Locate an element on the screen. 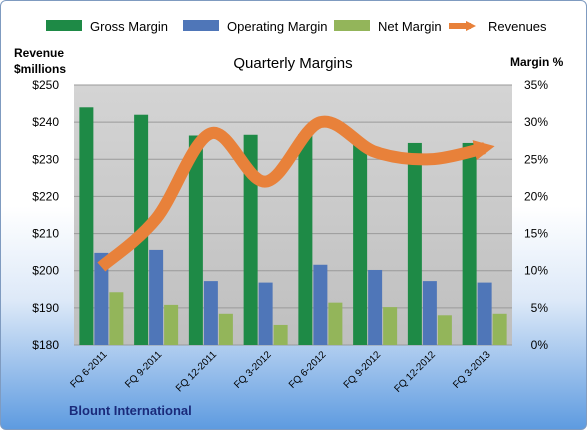 The width and height of the screenshot is (587, 431). left-axis-title-line1: Revenue is located at coordinates (39, 53).